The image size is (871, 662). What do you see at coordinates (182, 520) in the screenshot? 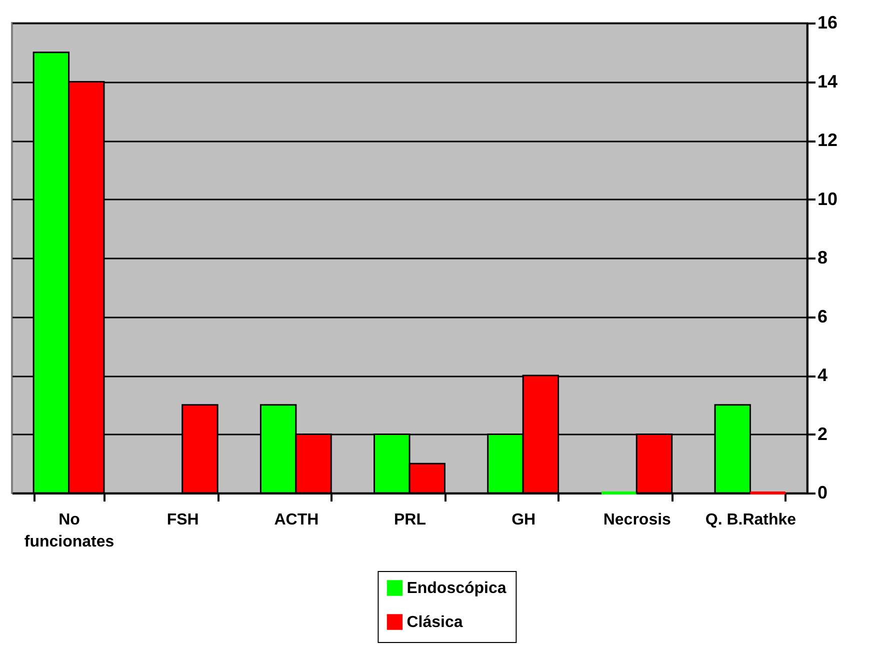
I see `x-tick-label: FSH` at bounding box center [182, 520].